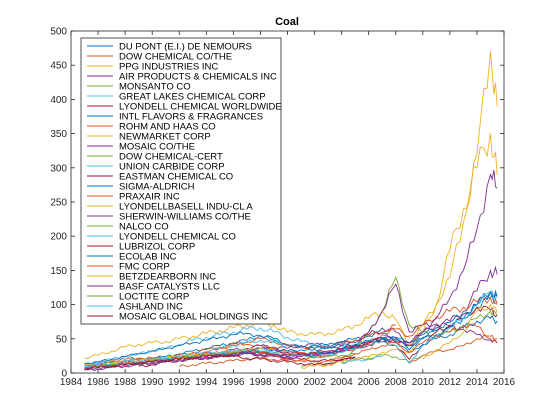 This screenshot has width=560, height=420. What do you see at coordinates (64, 374) in the screenshot?
I see `y-tick-label: 0` at bounding box center [64, 374].